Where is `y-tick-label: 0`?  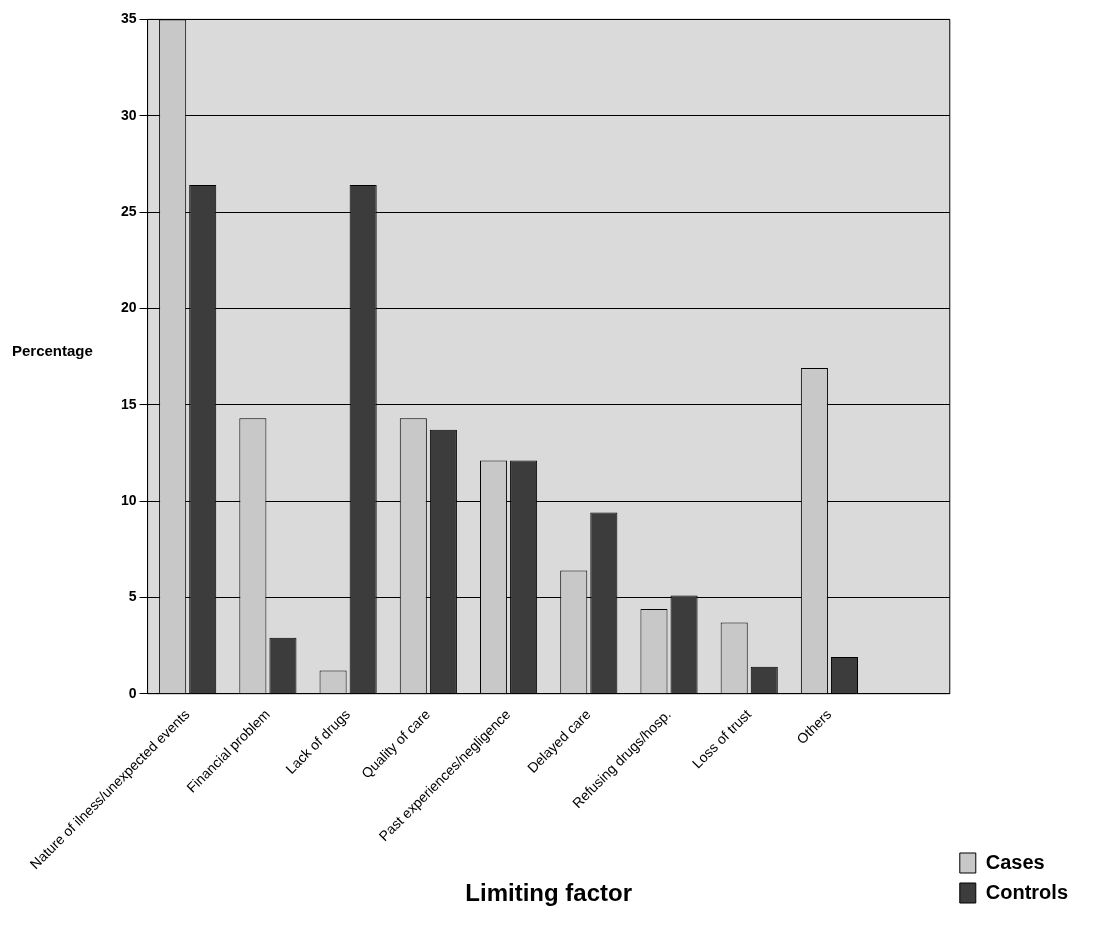 y-tick-label: 0 is located at coordinates (132, 692).